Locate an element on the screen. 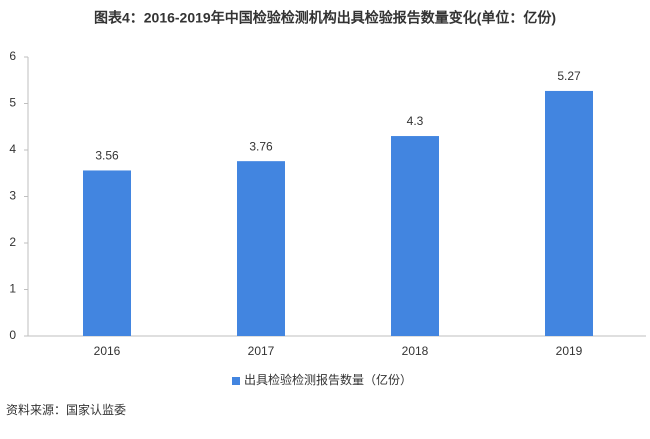  value-label: 4.3 is located at coordinates (415, 121).